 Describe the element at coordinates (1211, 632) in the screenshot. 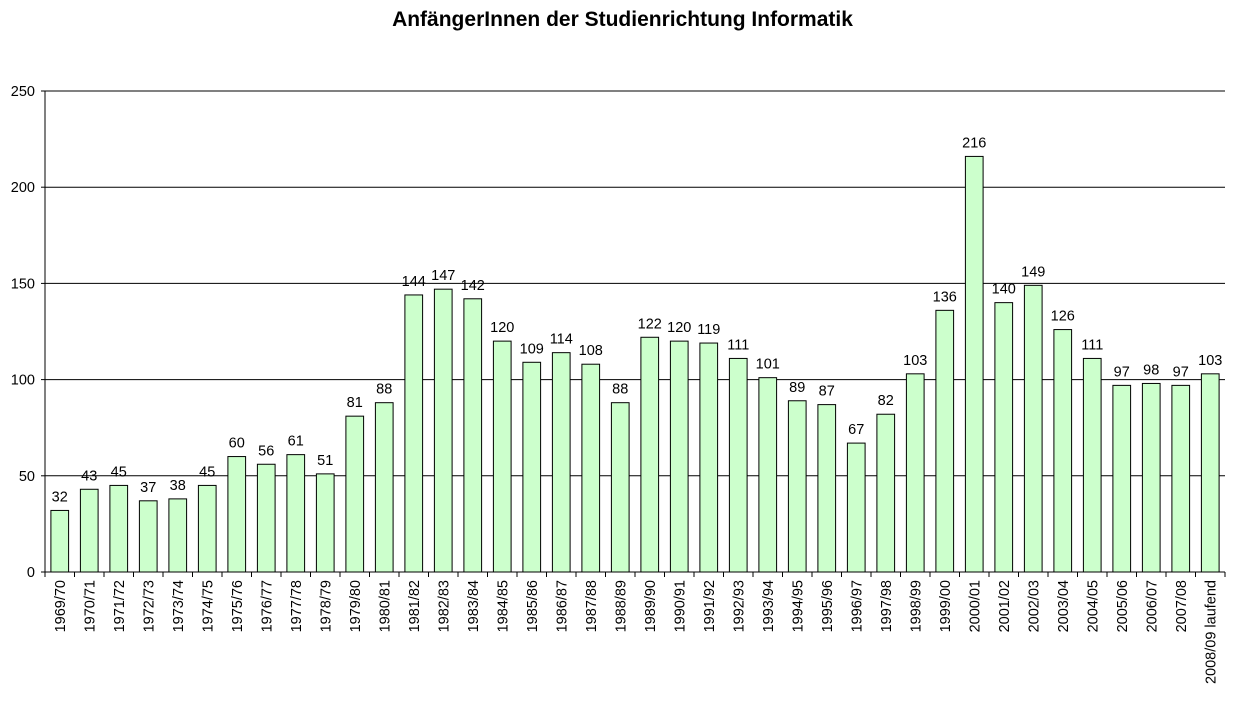

I see `x-tick-label: 2008/09 laufend` at that location.